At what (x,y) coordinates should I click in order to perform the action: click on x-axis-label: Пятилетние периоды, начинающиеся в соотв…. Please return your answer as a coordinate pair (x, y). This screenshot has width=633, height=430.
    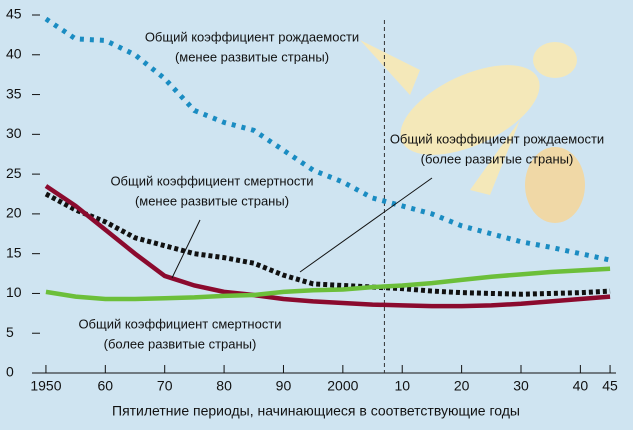
    Looking at the image, I should click on (316, 411).